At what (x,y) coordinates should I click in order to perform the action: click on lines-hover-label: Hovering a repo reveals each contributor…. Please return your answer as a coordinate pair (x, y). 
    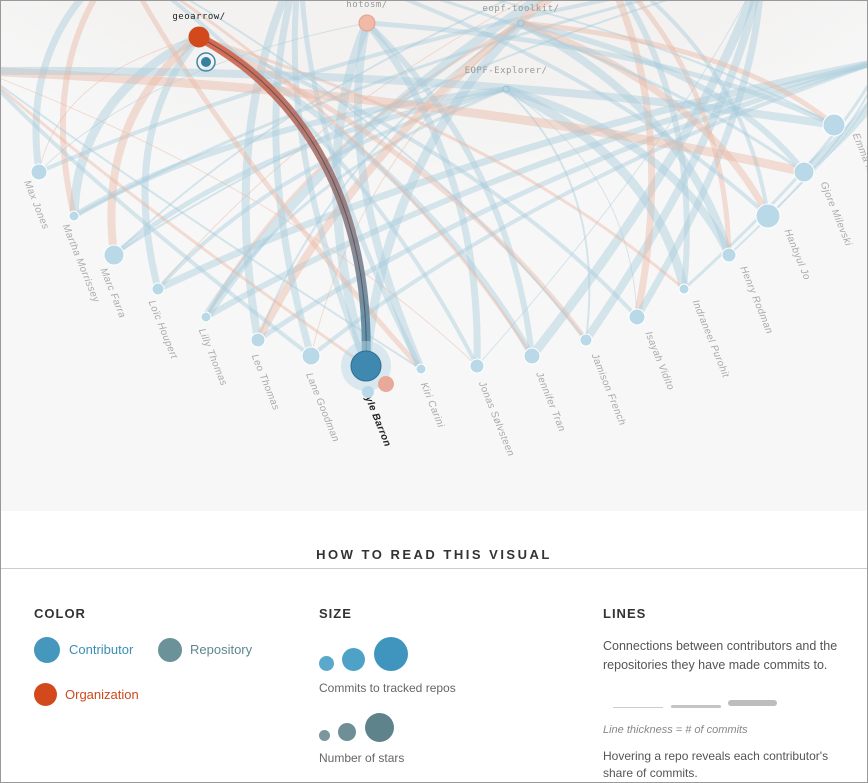
    Looking at the image, I should click on (716, 764).